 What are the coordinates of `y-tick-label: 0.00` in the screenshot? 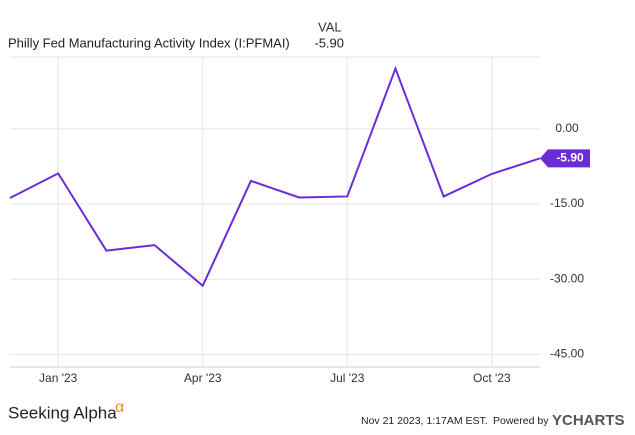 It's located at (567, 128).